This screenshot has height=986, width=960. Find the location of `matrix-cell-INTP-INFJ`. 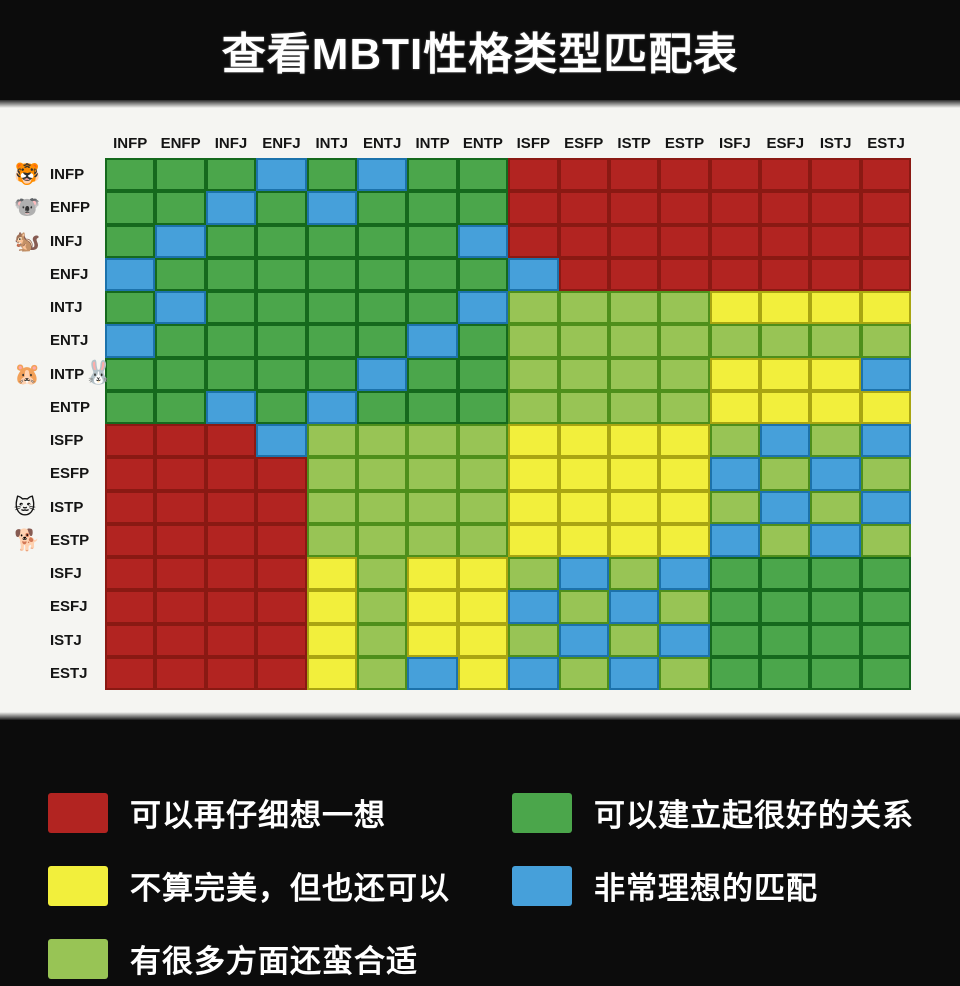

matrix-cell-INTP-INFJ is located at coordinates (231, 374).